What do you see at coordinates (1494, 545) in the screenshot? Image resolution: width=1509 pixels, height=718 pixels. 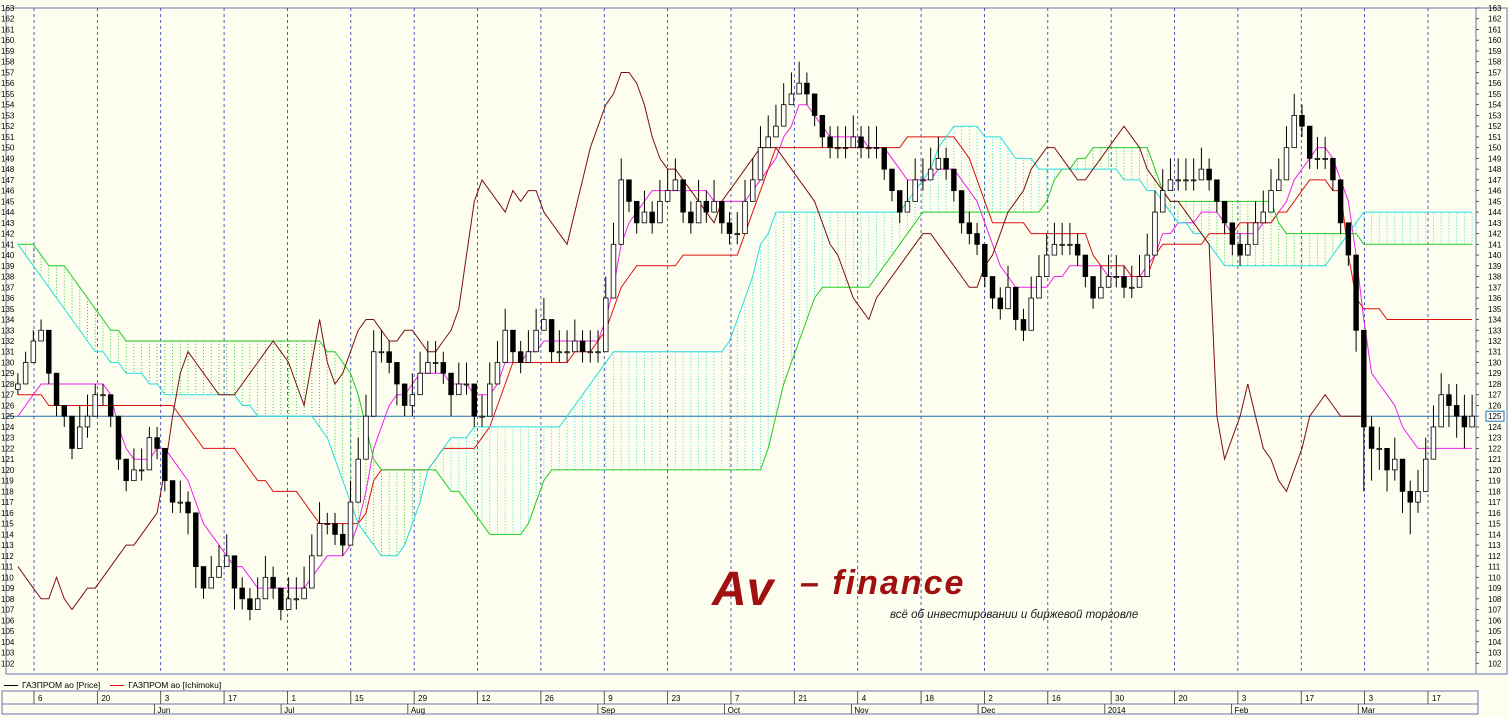 I see `y-tick-label-right: 113` at bounding box center [1494, 545].